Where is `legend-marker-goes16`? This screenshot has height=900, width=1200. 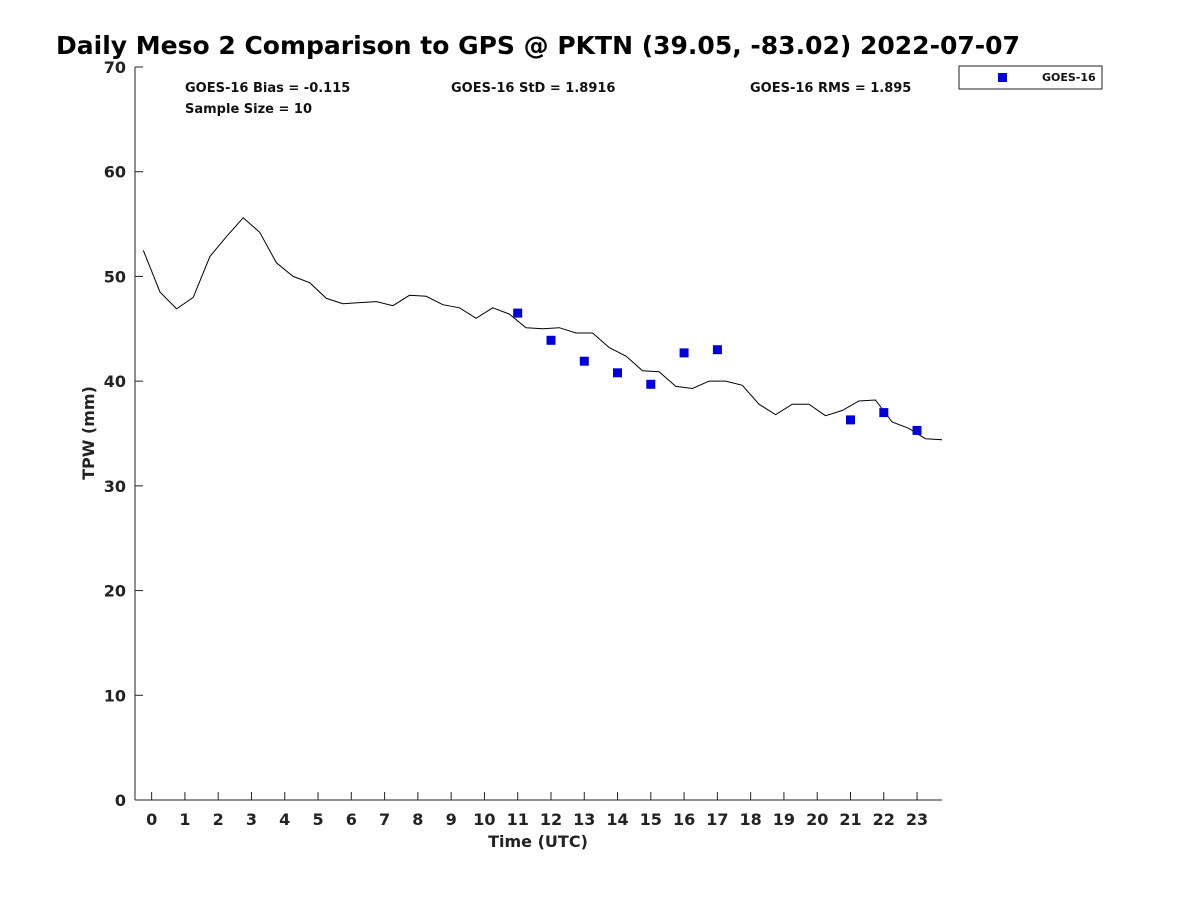
legend-marker-goes16 is located at coordinates (1002, 77).